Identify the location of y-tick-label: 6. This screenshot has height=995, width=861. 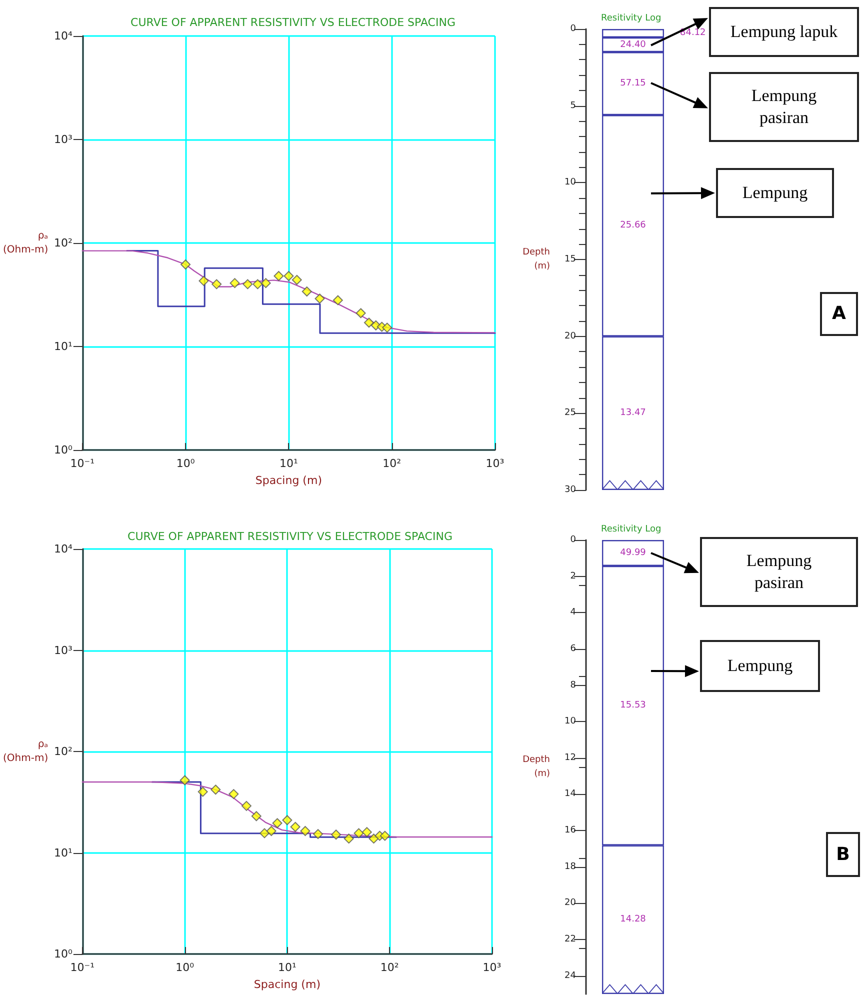
(573, 649).